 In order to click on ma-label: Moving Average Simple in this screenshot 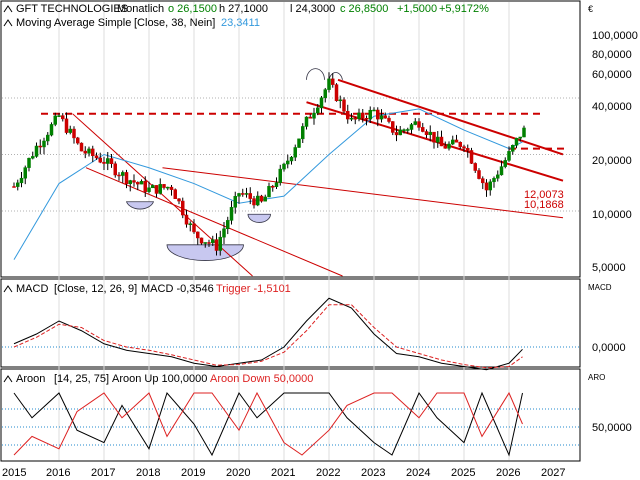, I will do `click(73, 23)`.